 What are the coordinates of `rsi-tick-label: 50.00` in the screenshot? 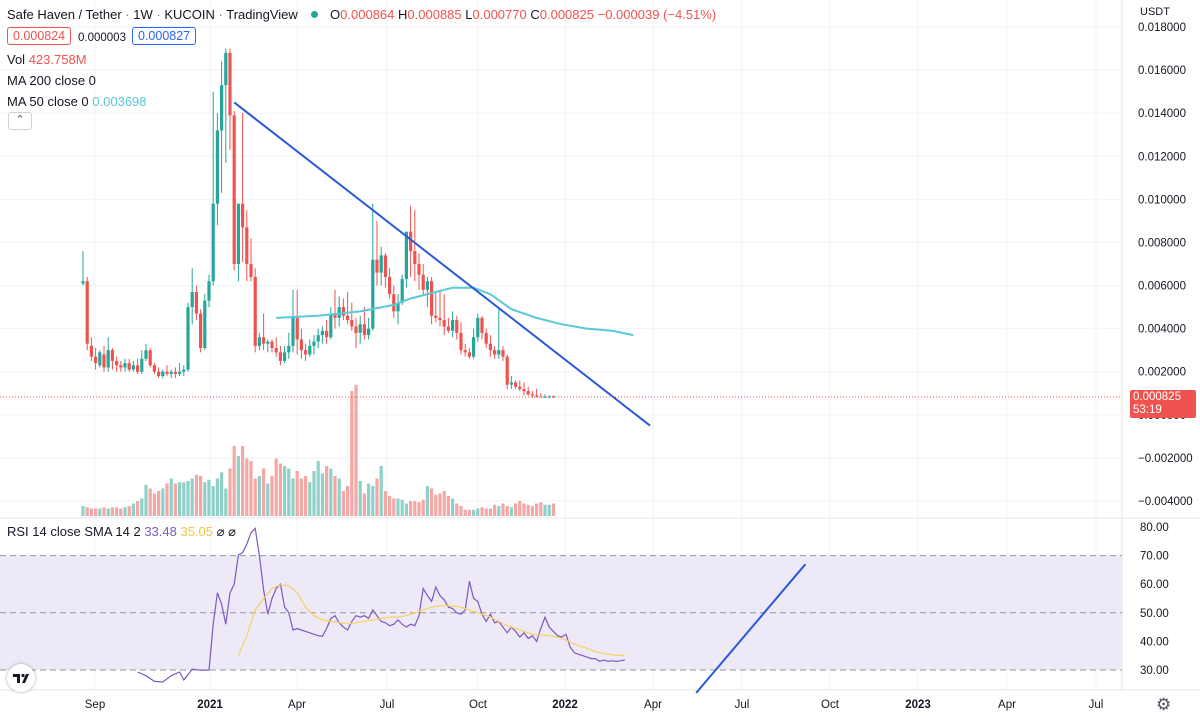 It's located at (1154, 614).